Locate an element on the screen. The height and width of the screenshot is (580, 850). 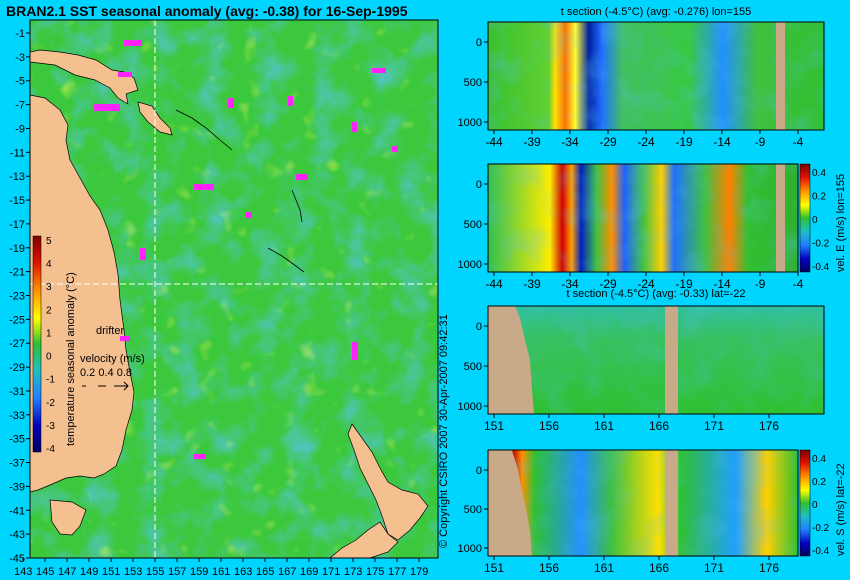
panel-side-label: vel. S (m/s) lat=-22 is located at coordinates (841, 509).